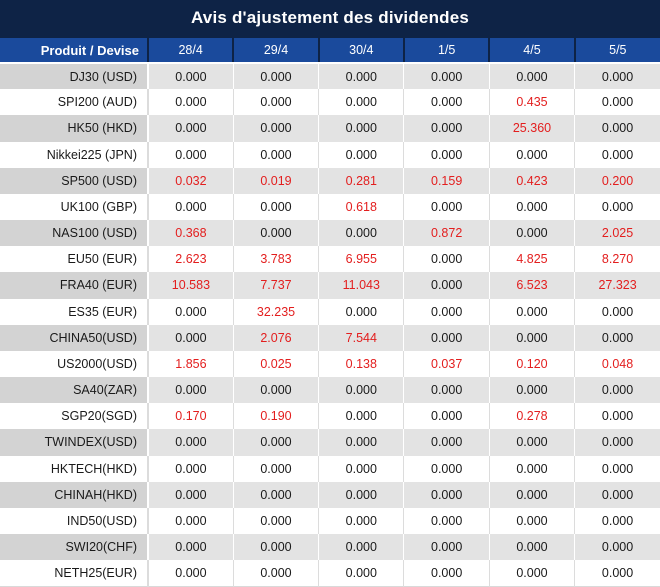  Describe the element at coordinates (74, 285) in the screenshot. I see `product-cell: FRA40 (EUR)` at that location.